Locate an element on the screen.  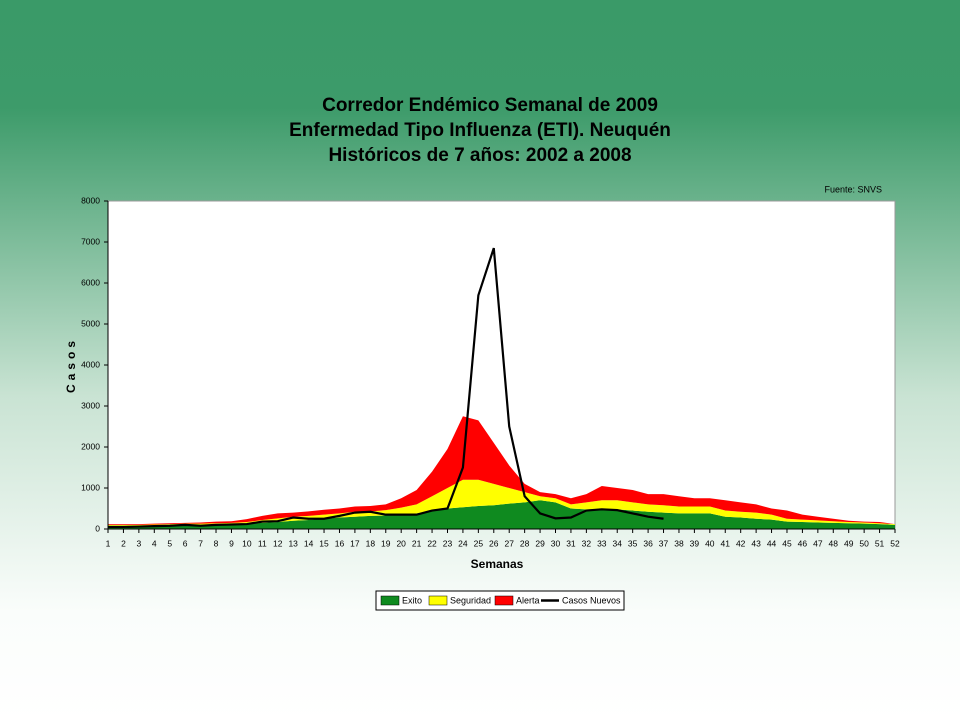
x-tick-label: 32 is located at coordinates (587, 543).